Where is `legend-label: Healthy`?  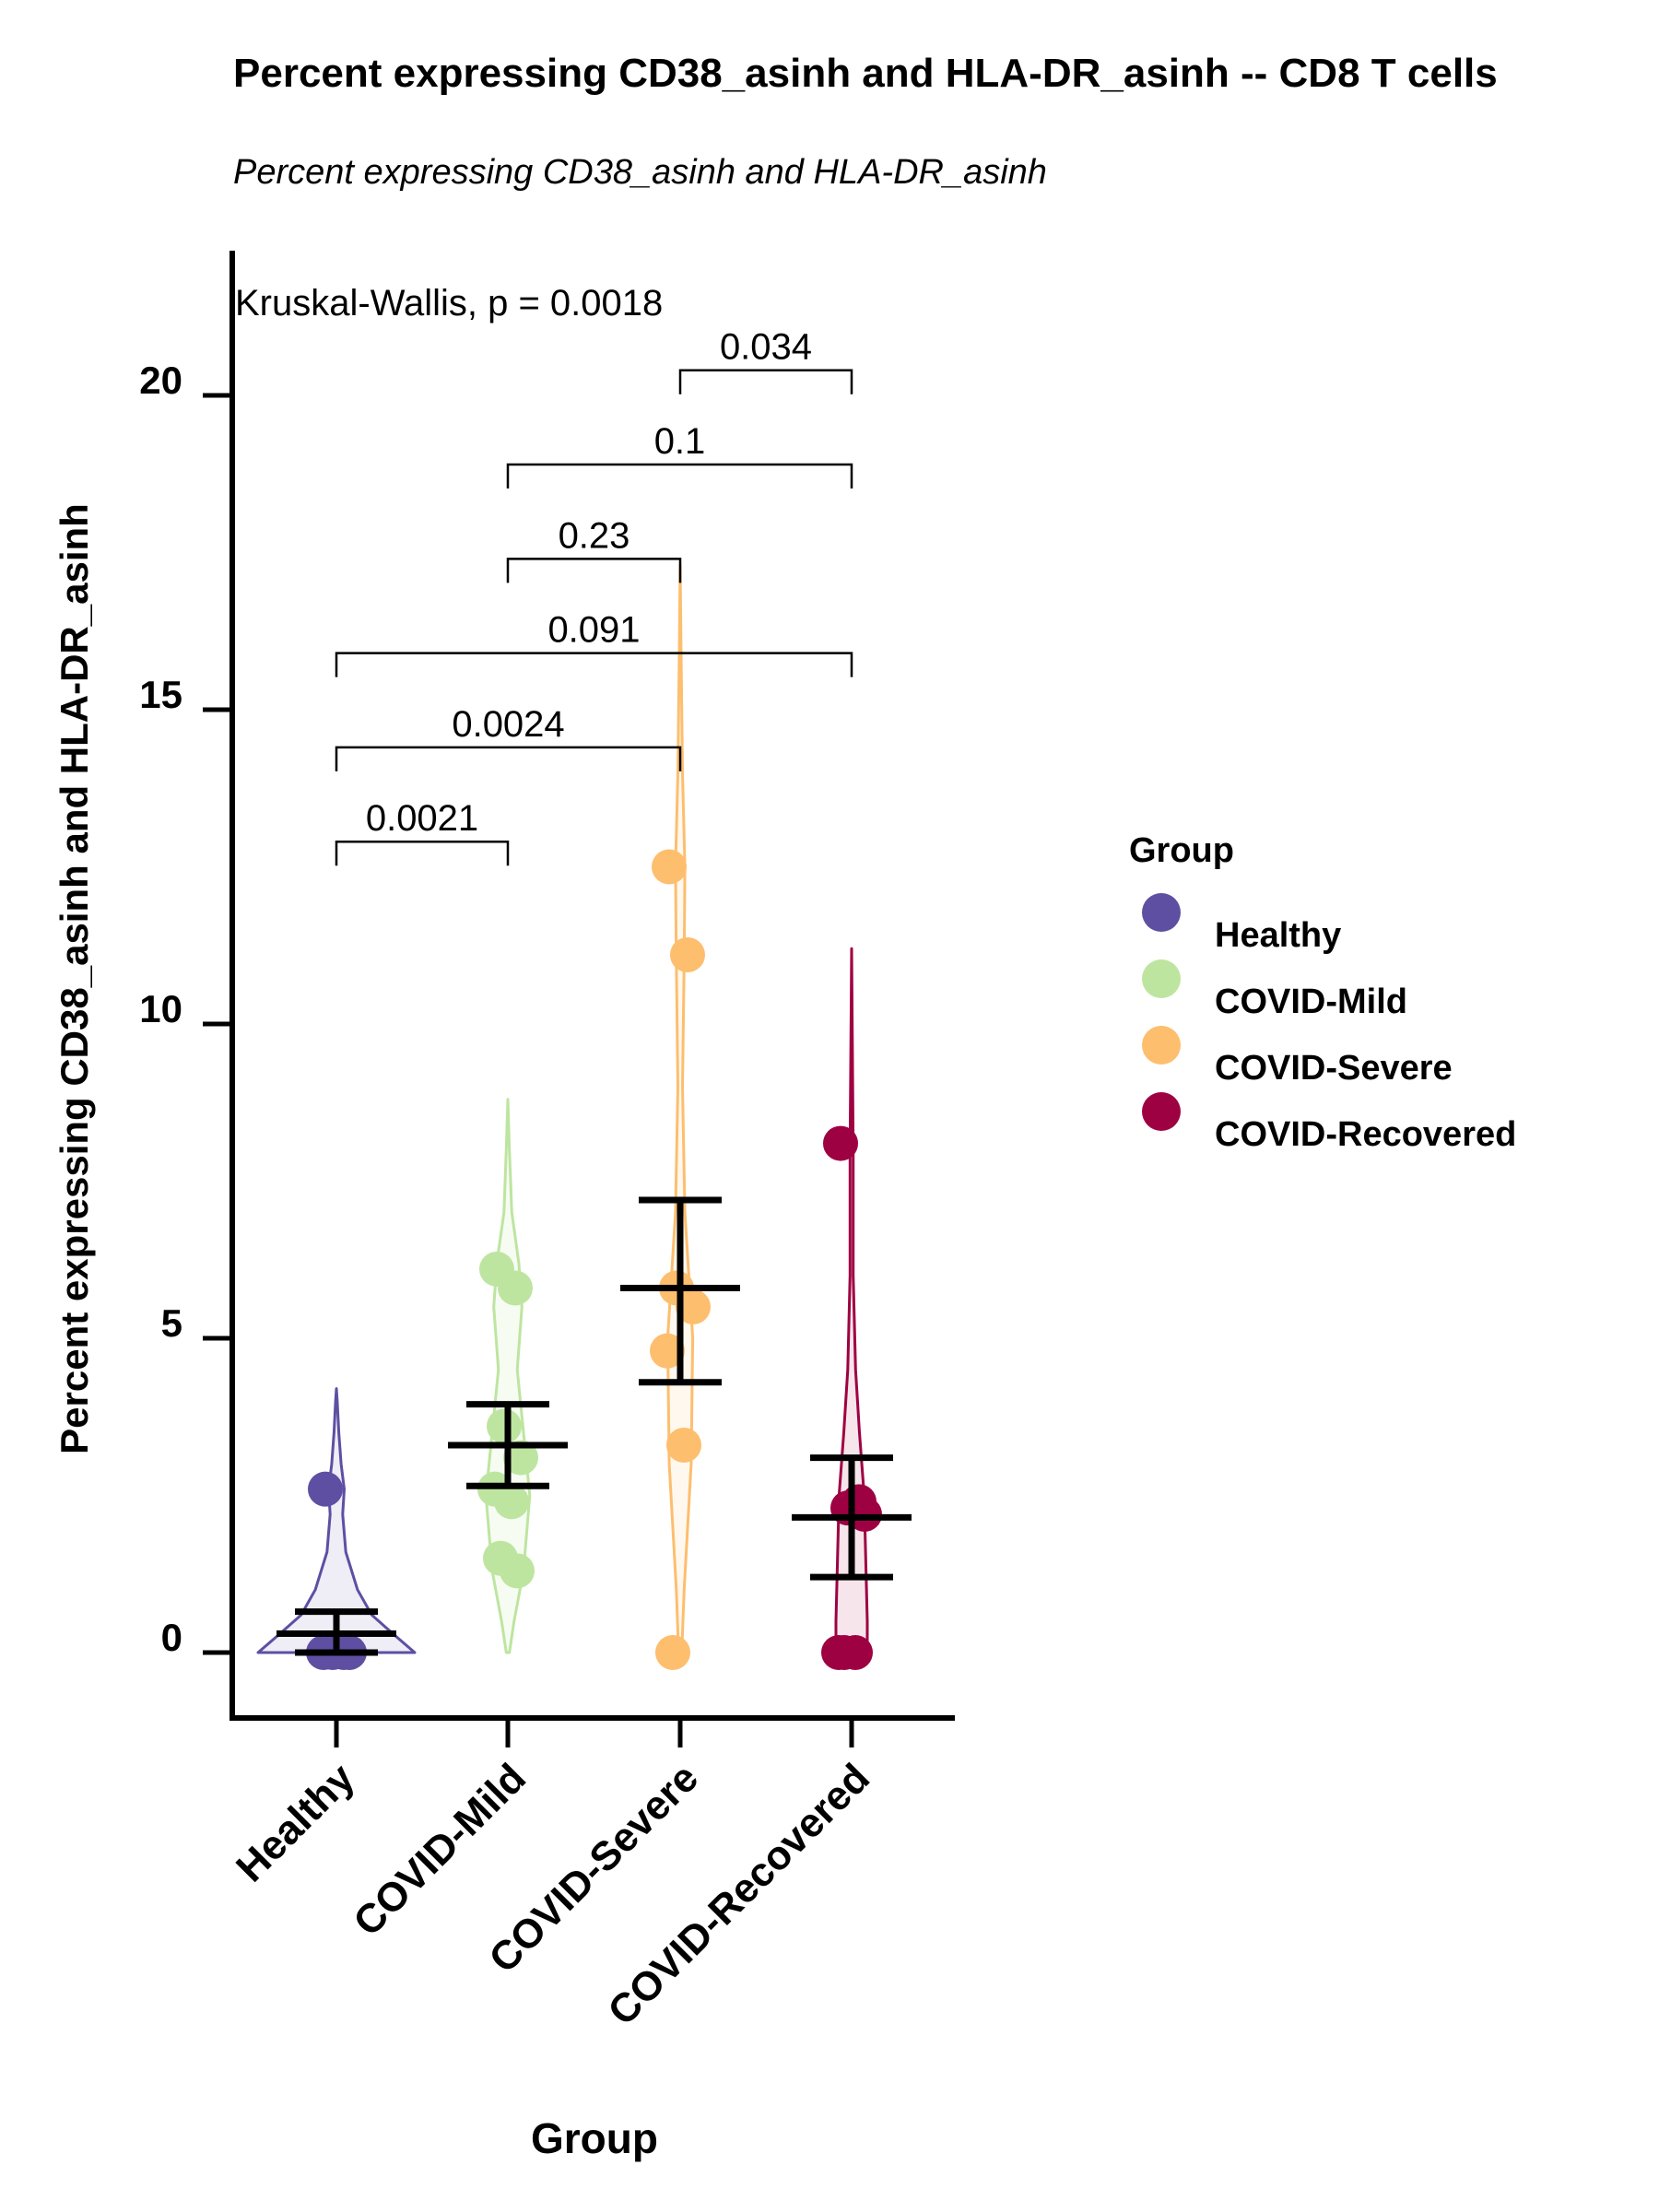
legend-label: Healthy is located at coordinates (1278, 935).